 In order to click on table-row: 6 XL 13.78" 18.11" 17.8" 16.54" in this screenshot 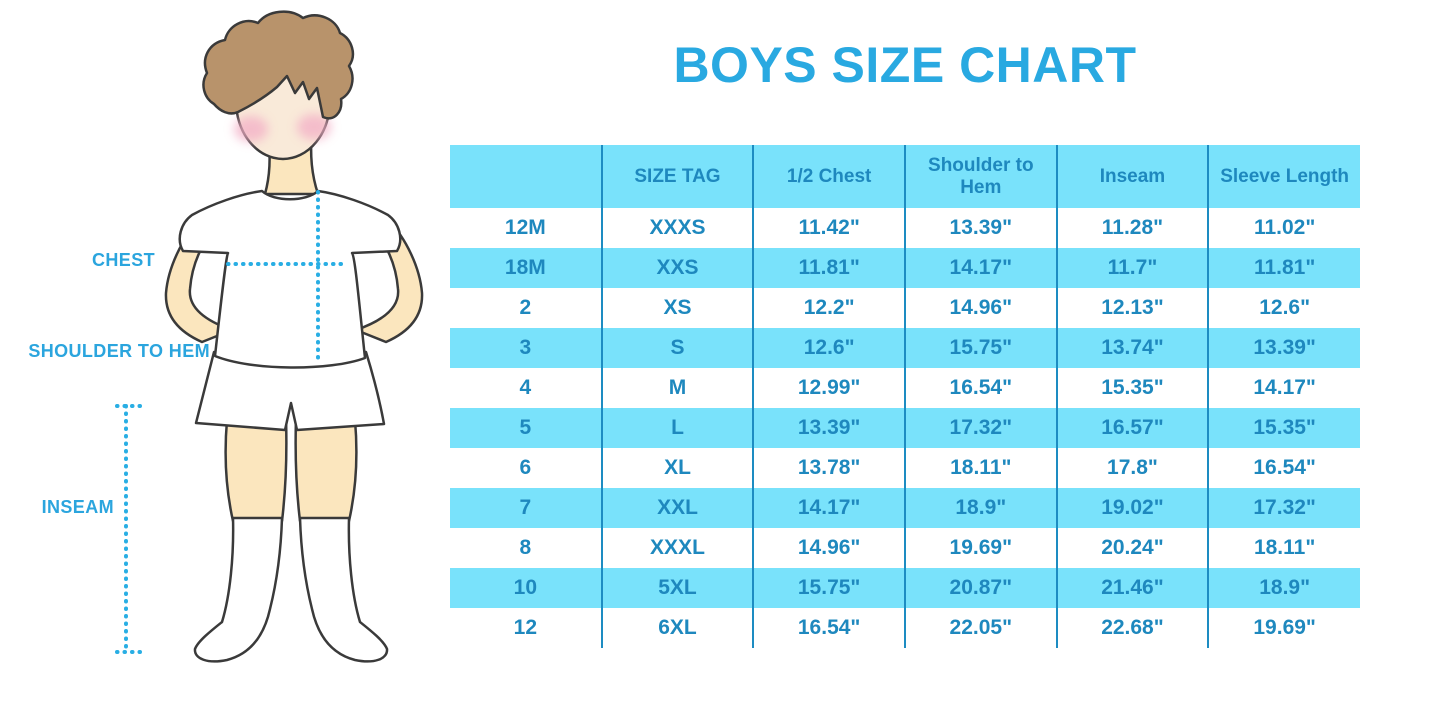, I will do `click(905, 468)`.